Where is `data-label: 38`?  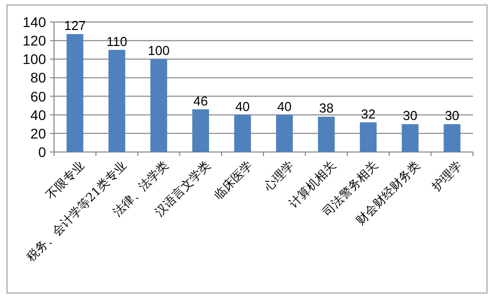
data-label: 38 is located at coordinates (326, 108).